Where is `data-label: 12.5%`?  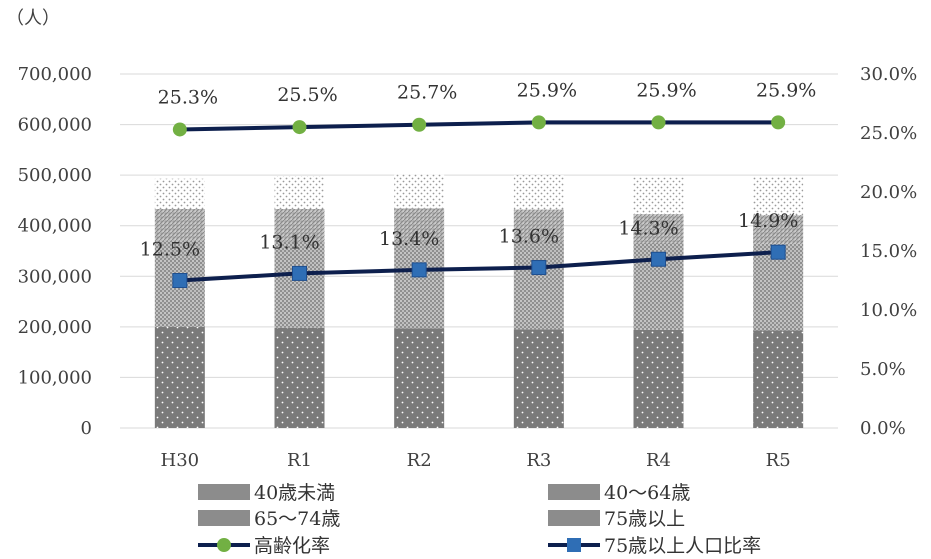 data-label: 12.5% is located at coordinates (170, 250).